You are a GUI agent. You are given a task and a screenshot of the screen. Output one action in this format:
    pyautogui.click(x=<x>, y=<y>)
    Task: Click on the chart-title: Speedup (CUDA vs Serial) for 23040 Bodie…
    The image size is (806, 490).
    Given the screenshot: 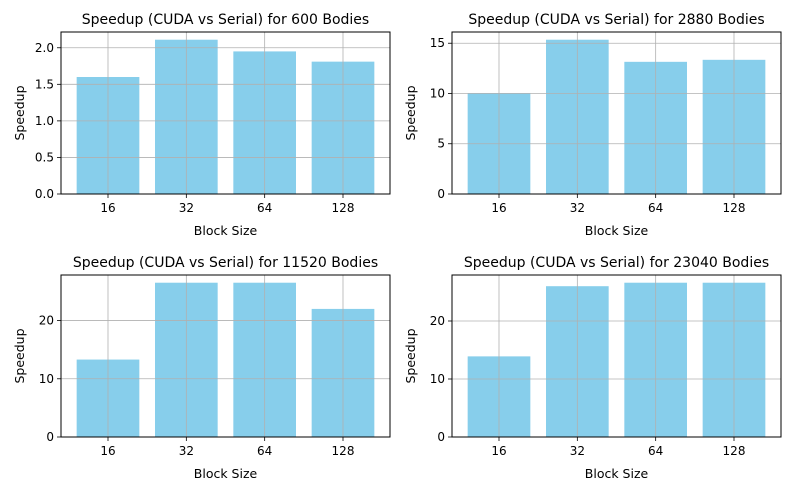 What is the action you would take?
    pyautogui.click(x=616, y=263)
    